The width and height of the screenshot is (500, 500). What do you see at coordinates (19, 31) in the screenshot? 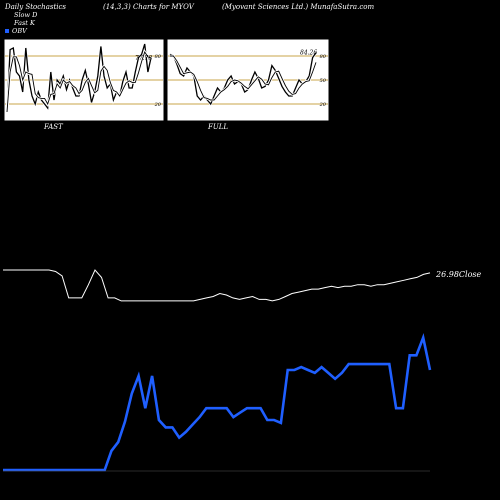
I see `legend-label: OBV` at bounding box center [19, 31].